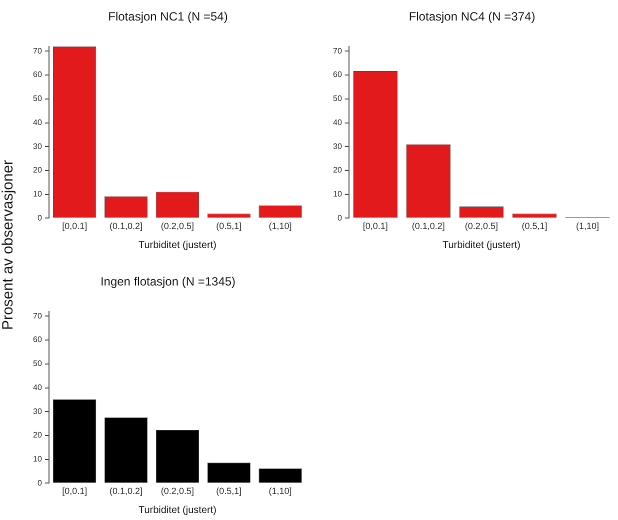 The height and width of the screenshot is (520, 618). I want to click on chart-title: Flotasjon NC1 (N =54), so click(168, 17).